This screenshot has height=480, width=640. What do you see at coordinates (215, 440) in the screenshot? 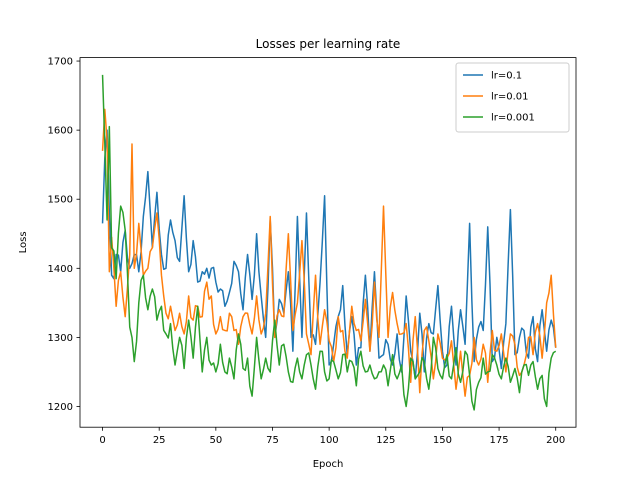
I see `x-tick-label: 50` at bounding box center [215, 440].